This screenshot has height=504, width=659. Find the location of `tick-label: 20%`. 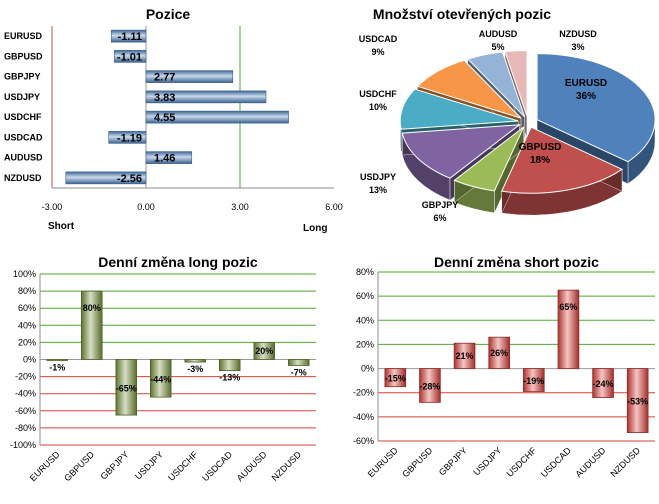

tick-label: 20% is located at coordinates (27, 342).